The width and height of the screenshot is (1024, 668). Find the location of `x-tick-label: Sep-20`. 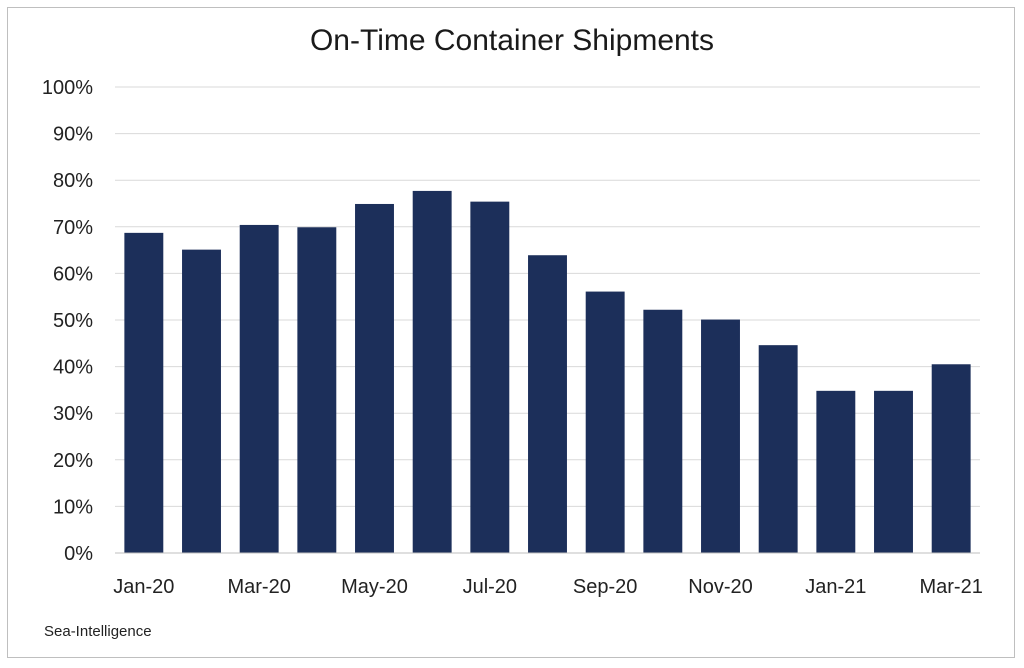

x-tick-label: Sep-20 is located at coordinates (605, 587).